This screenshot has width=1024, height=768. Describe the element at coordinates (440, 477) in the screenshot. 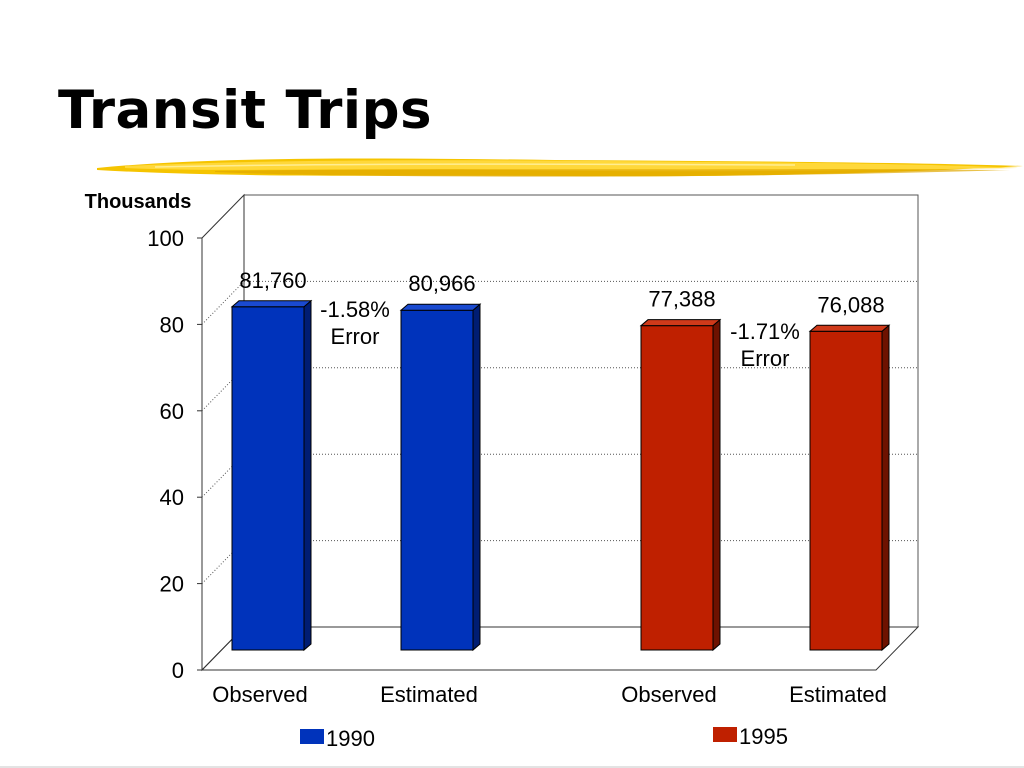

I see `bar-1990-estimated` at that location.